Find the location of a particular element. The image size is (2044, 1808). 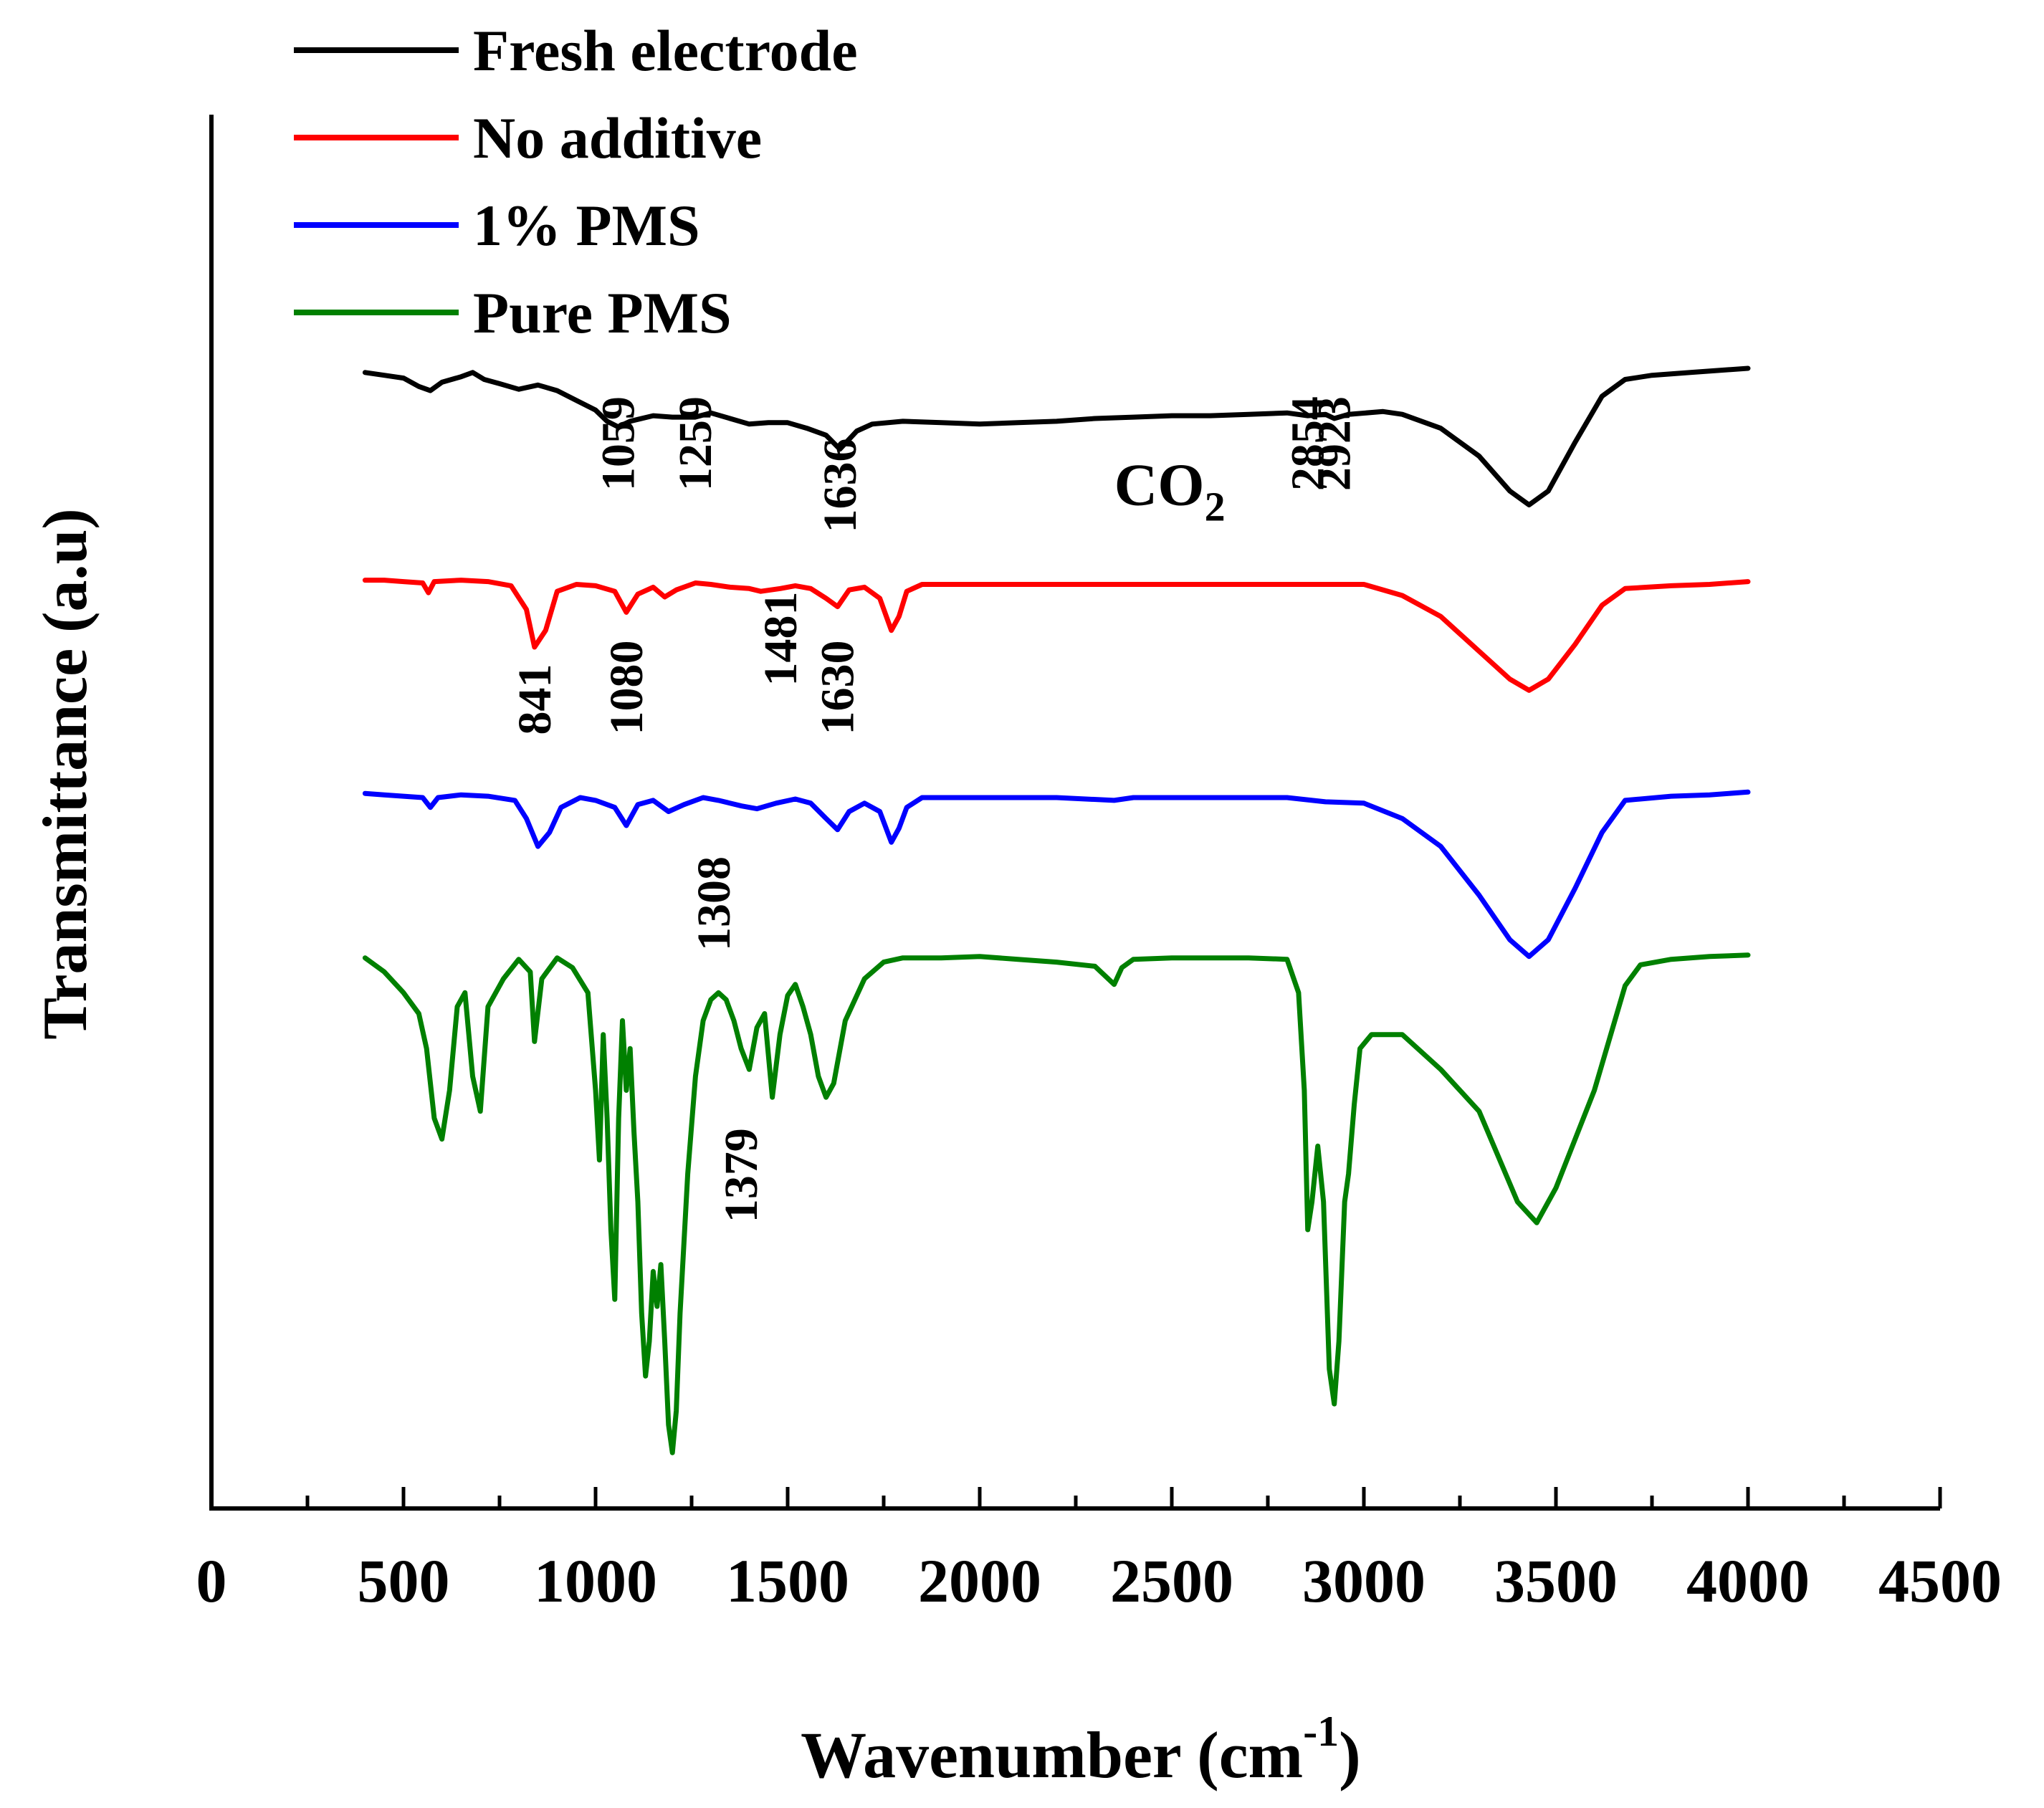

peak-label: 1080 is located at coordinates (627, 688).